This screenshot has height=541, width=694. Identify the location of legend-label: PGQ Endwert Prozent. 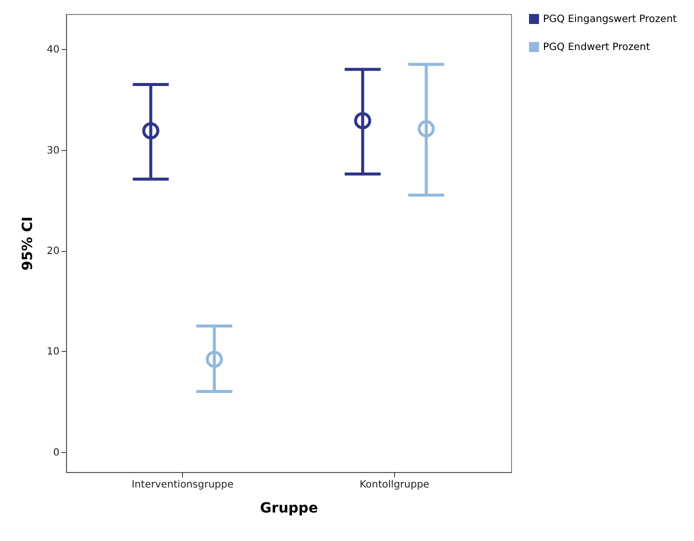
(596, 47).